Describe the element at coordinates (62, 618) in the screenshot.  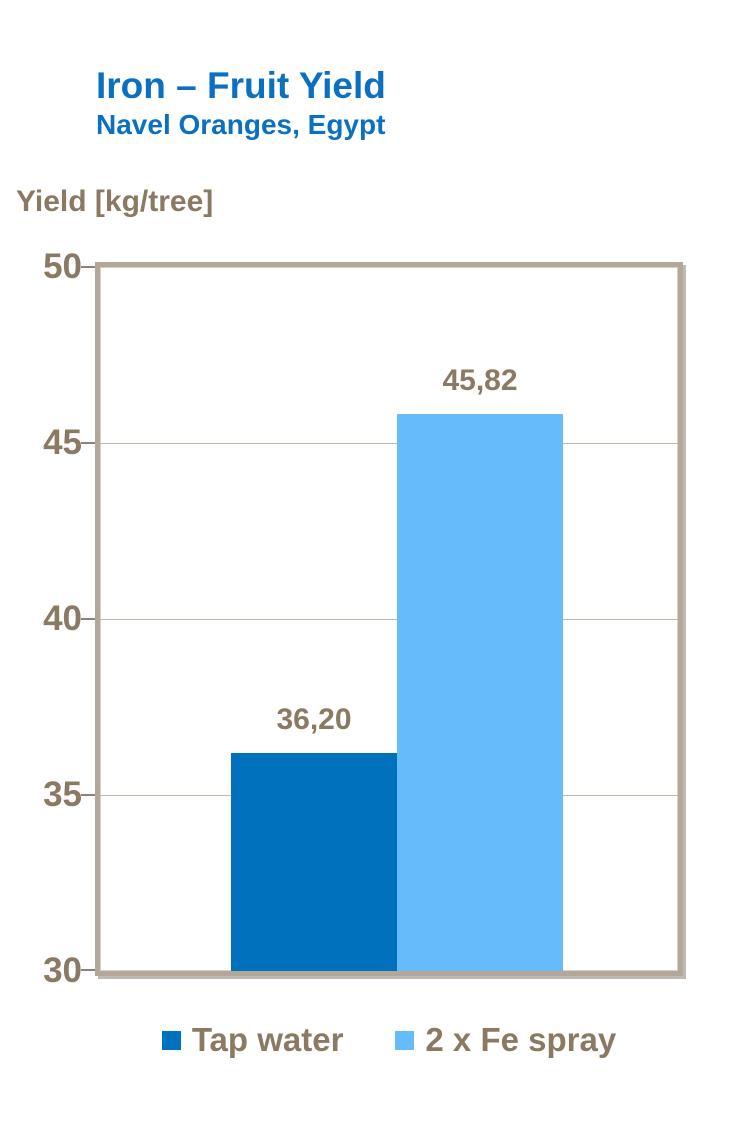
I see `y-tick-label-40: 40` at that location.